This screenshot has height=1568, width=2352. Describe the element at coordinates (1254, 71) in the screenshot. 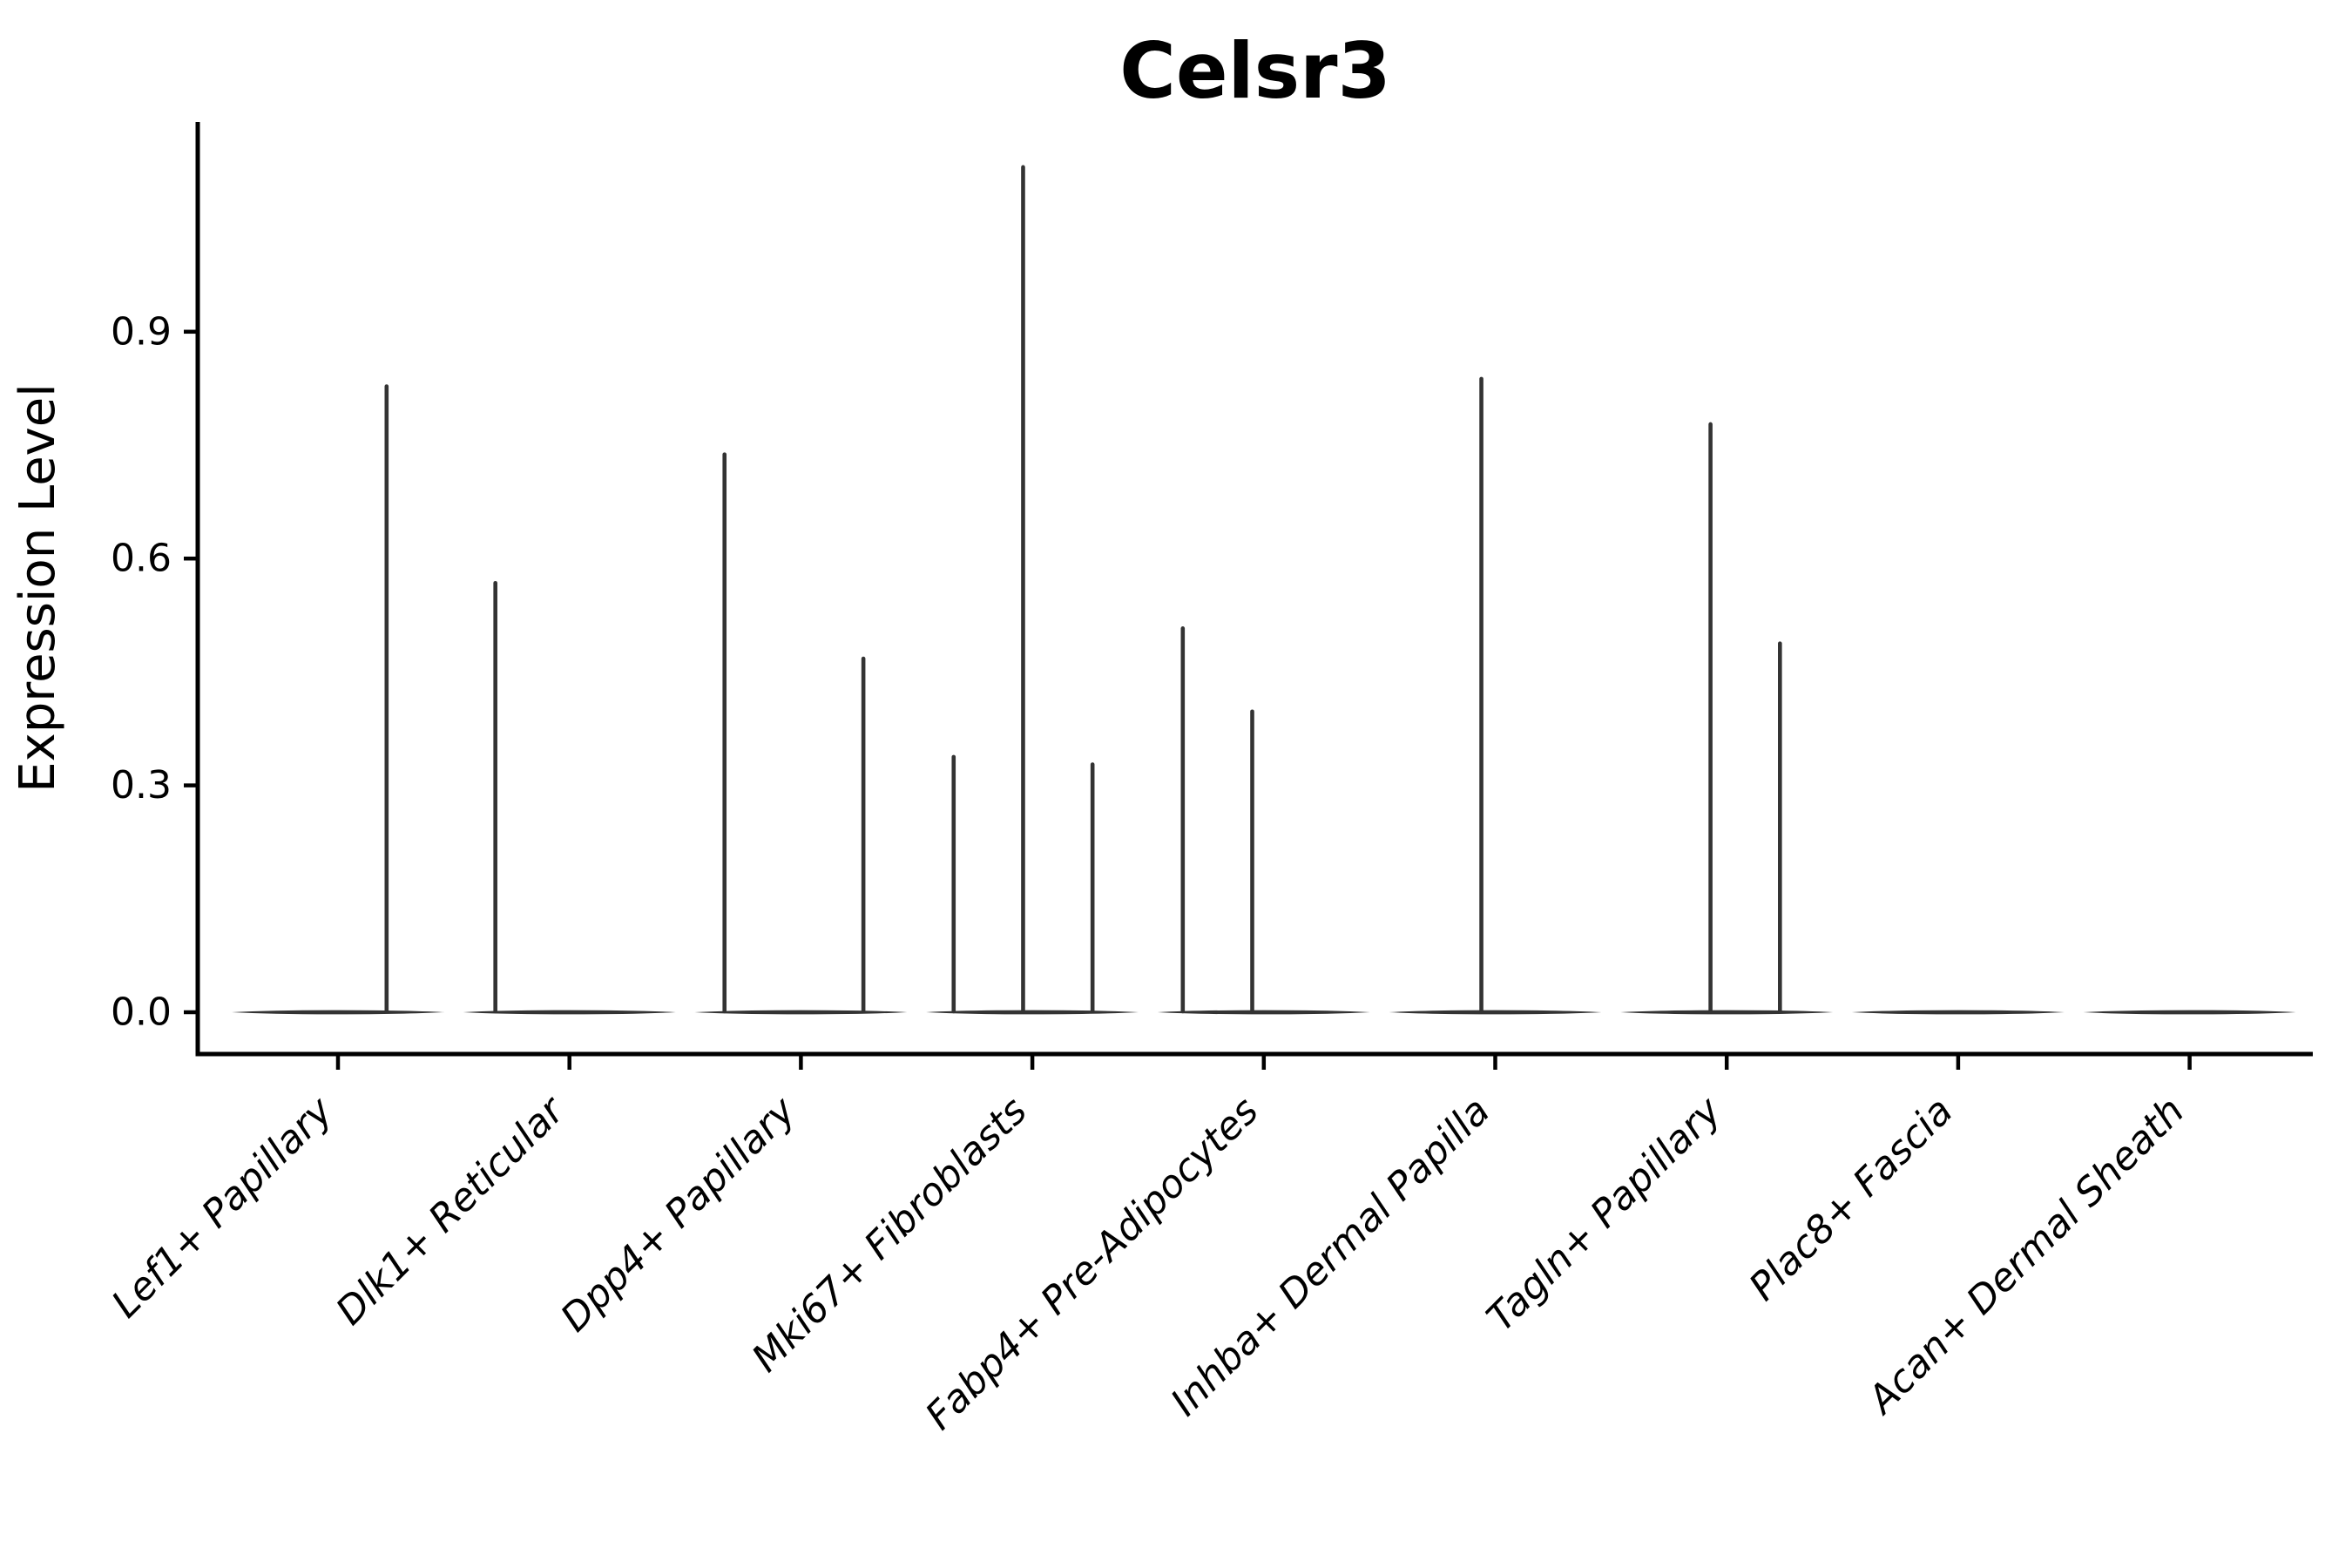

I see `chart-title: Celsr3` at that location.